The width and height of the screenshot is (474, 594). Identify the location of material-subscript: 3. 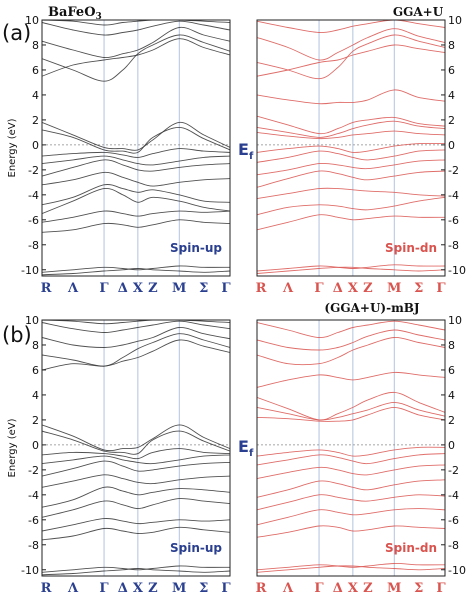
(99, 17).